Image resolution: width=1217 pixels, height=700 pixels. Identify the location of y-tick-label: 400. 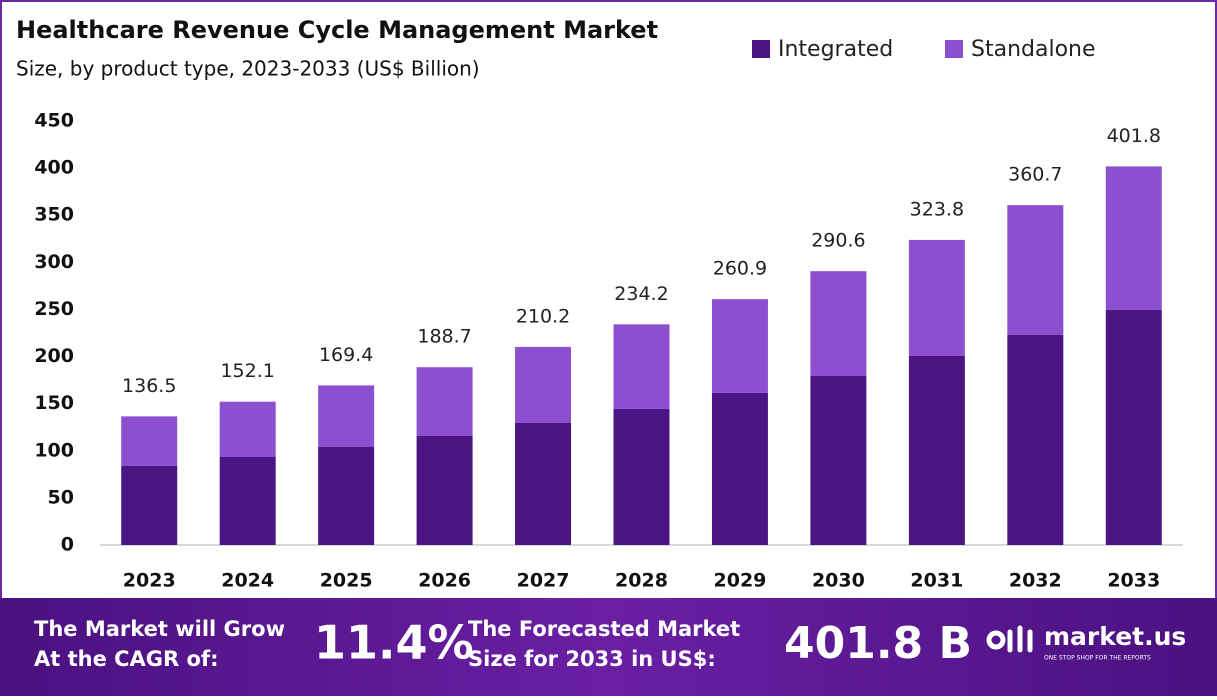
(54, 168).